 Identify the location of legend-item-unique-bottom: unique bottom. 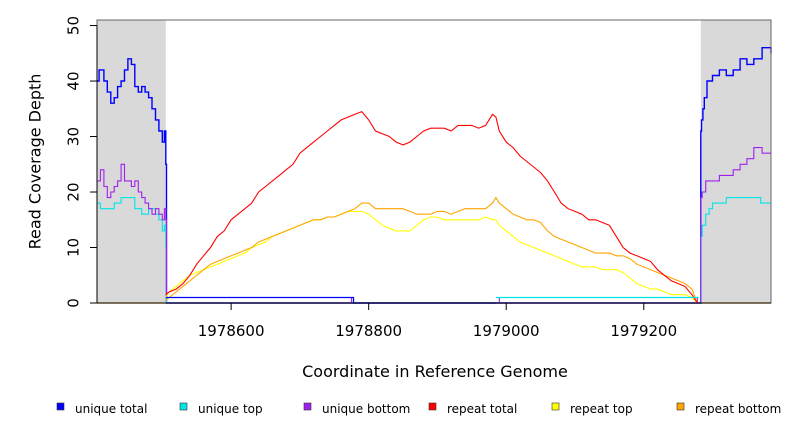
(356, 409).